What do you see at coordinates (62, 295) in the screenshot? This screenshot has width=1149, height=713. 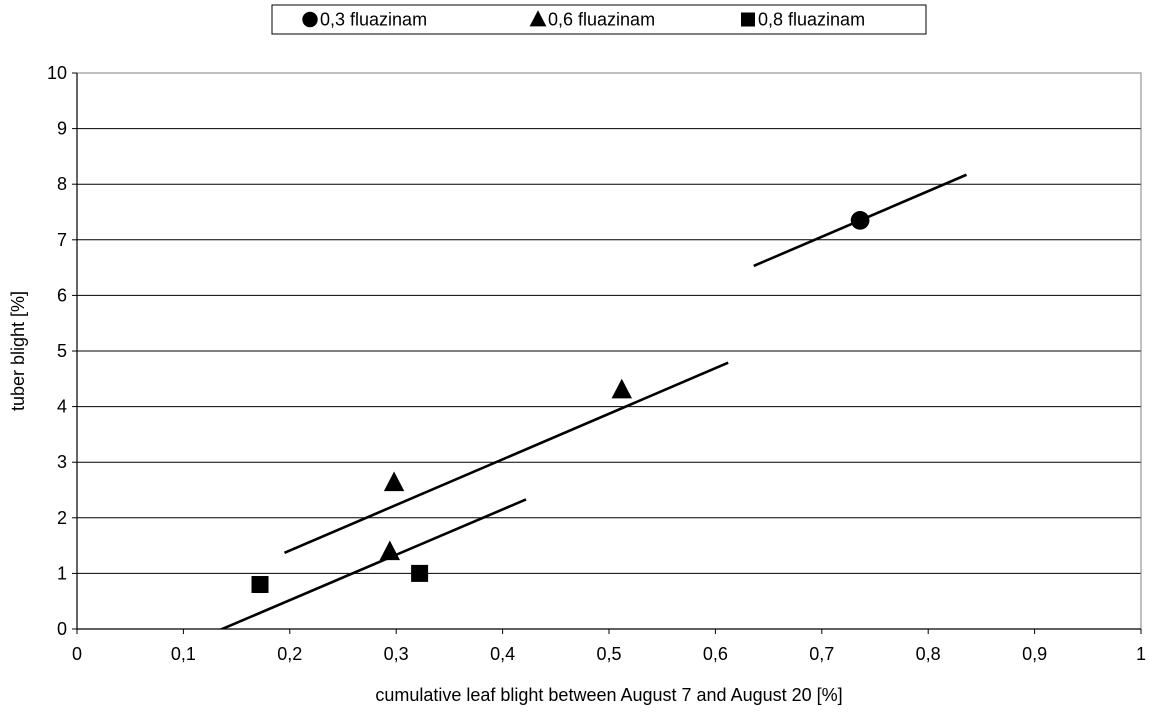 I see `y-tick-label: 6` at bounding box center [62, 295].